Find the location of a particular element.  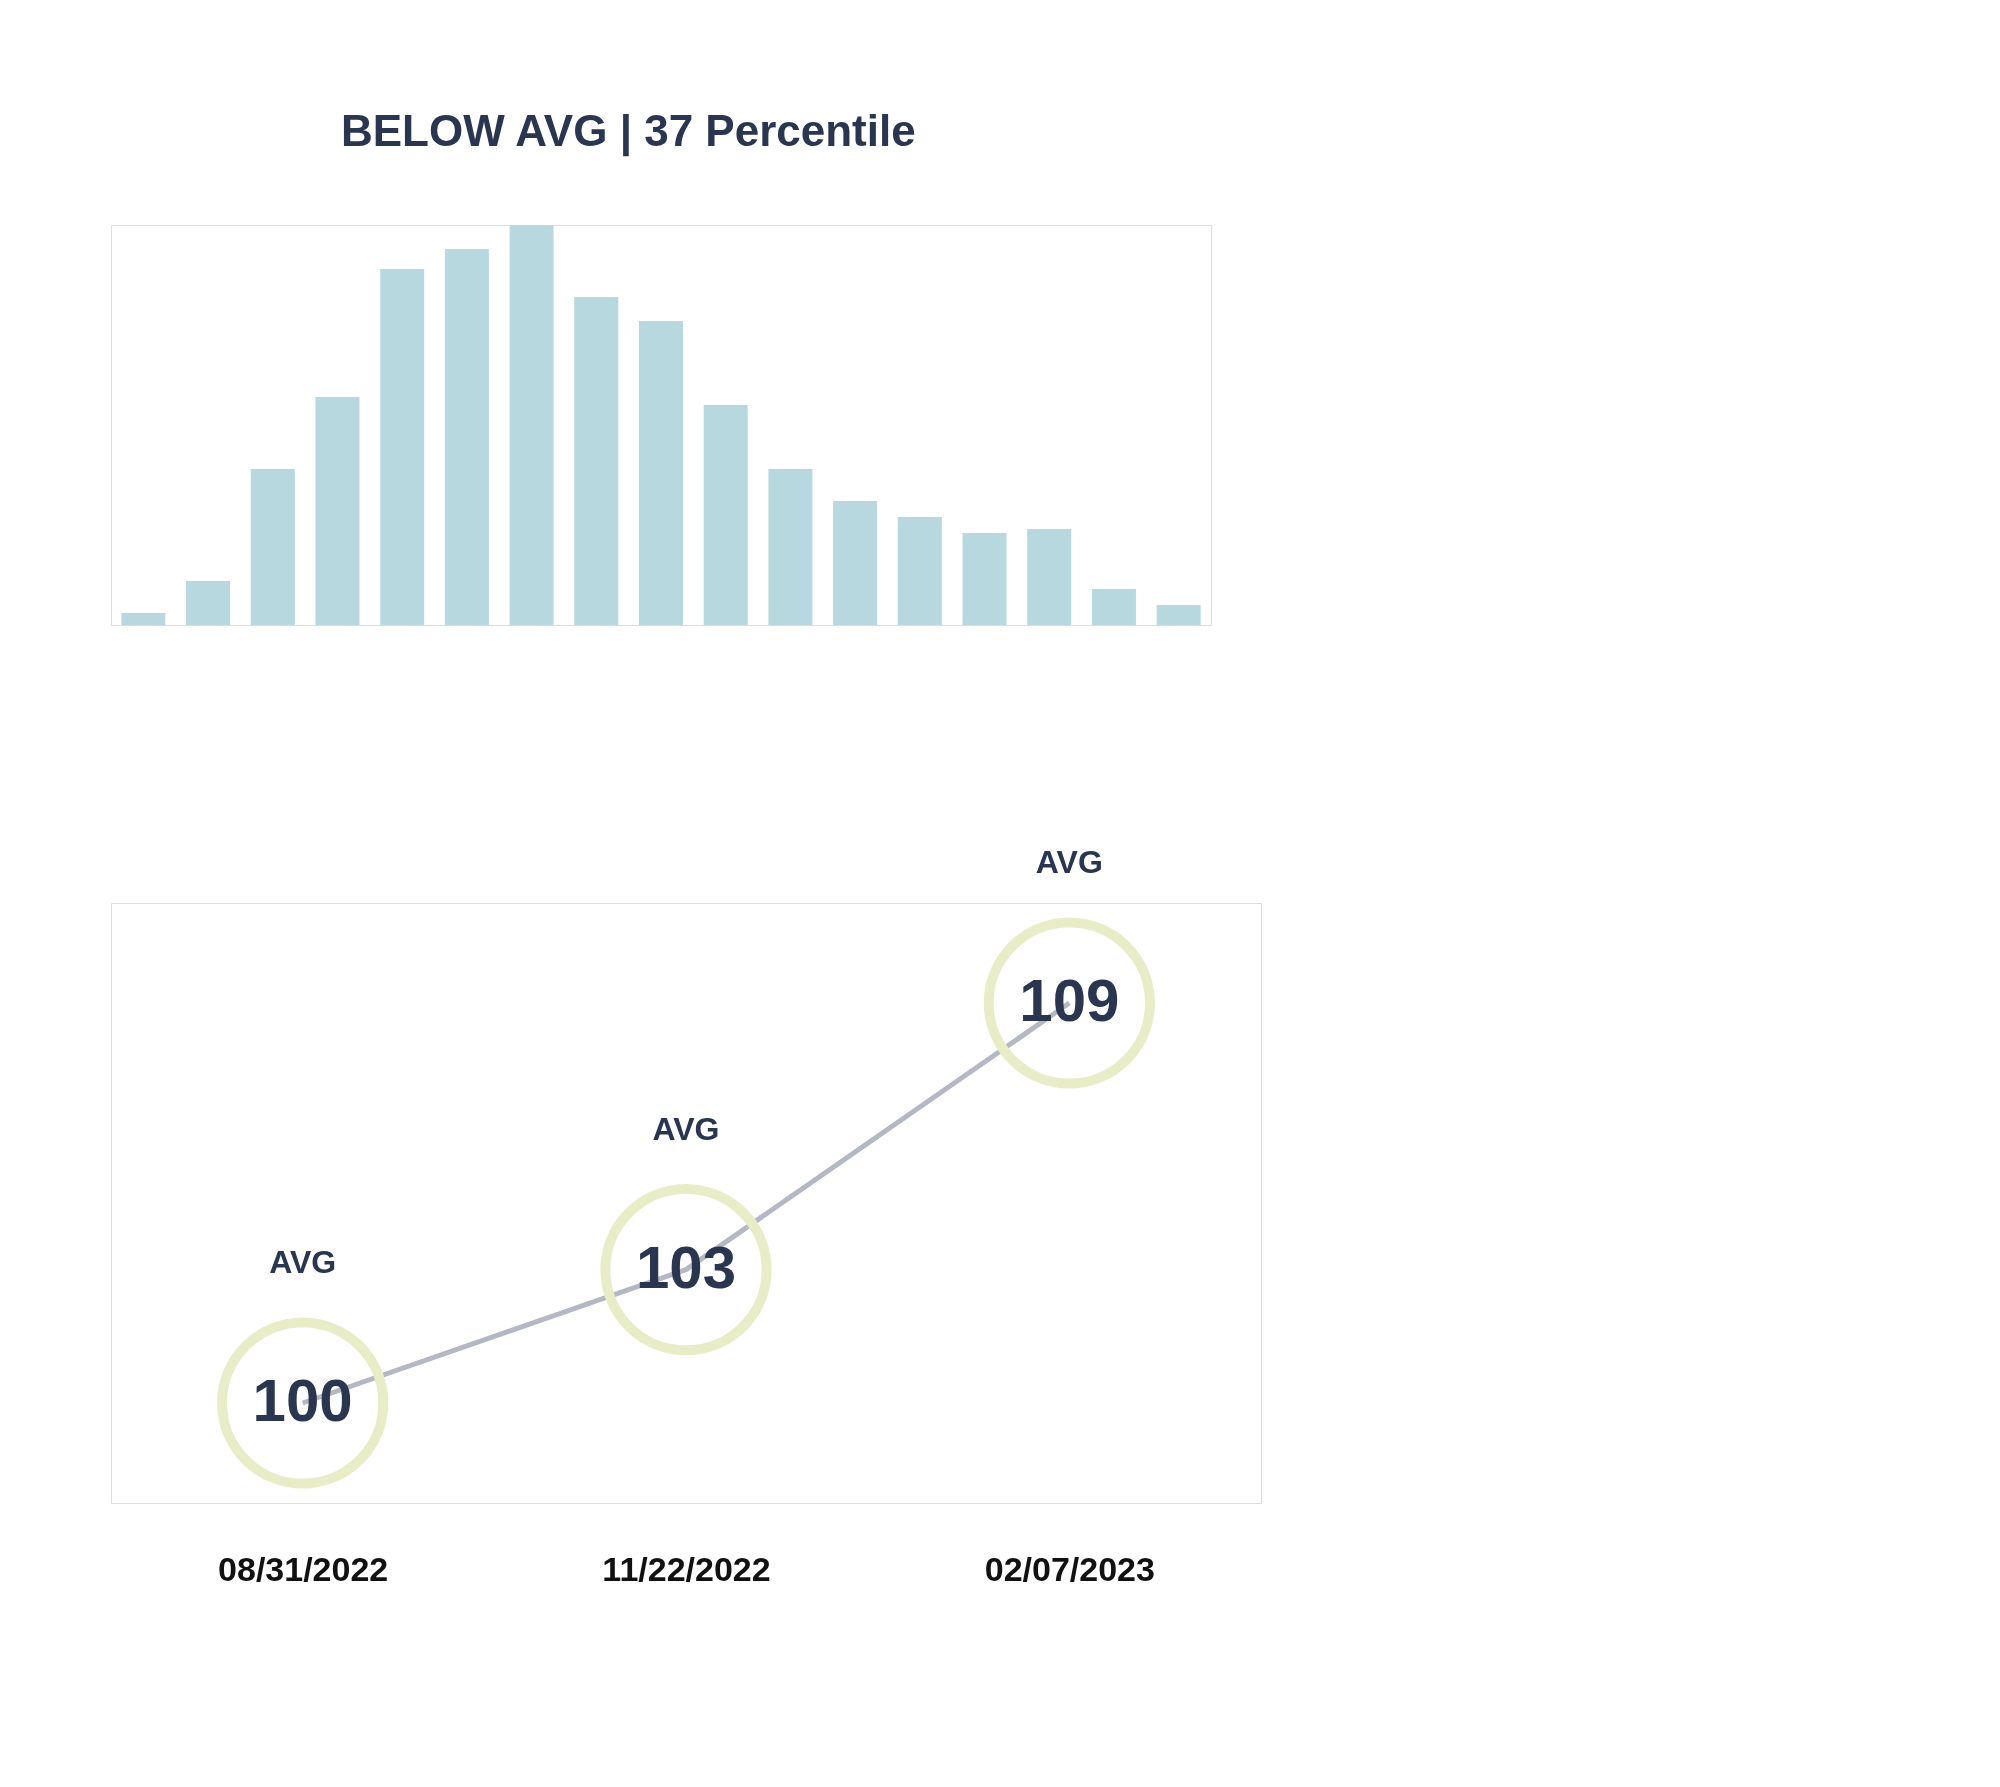

x-tick-label: 11/22/2022 is located at coordinates (686, 1568).